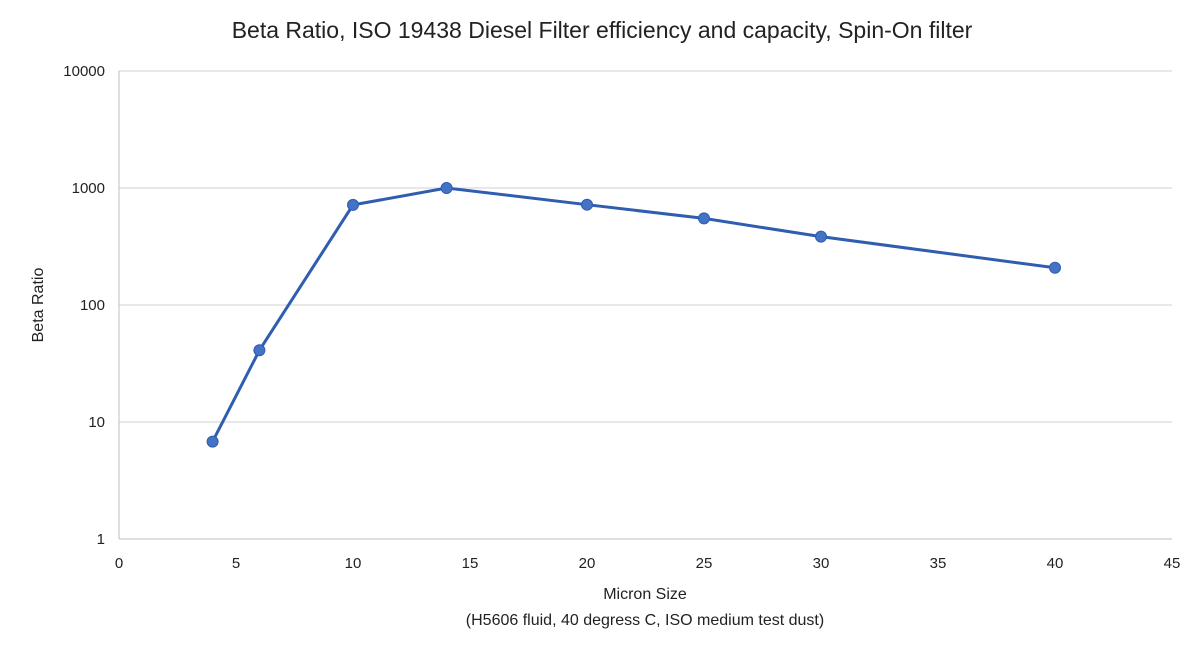 Image resolution: width=1200 pixels, height=655 pixels. Describe the element at coordinates (1172, 563) in the screenshot. I see `x-tick-label: 45` at that location.